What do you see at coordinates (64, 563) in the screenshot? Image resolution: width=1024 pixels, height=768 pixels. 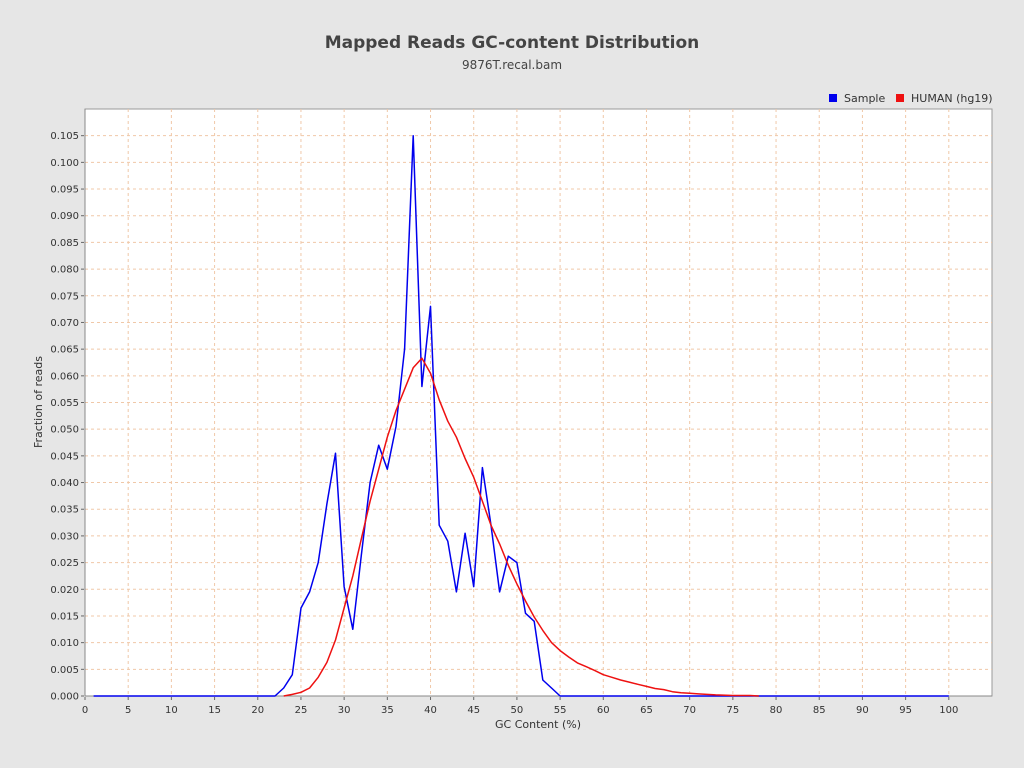 I see `y-tick-label: 0.025` at bounding box center [64, 563].